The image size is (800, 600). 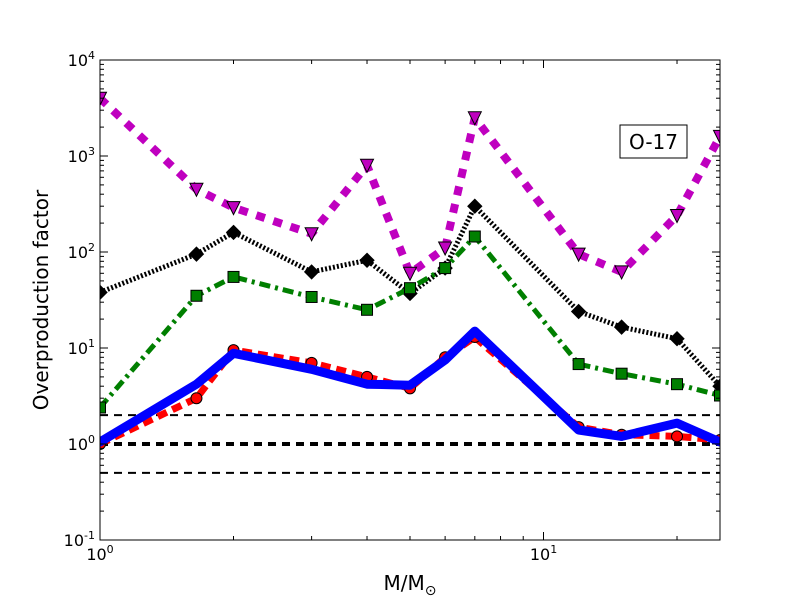 What do you see at coordinates (81, 251) in the screenshot?
I see `y-tick-label-4: 10²` at bounding box center [81, 251].